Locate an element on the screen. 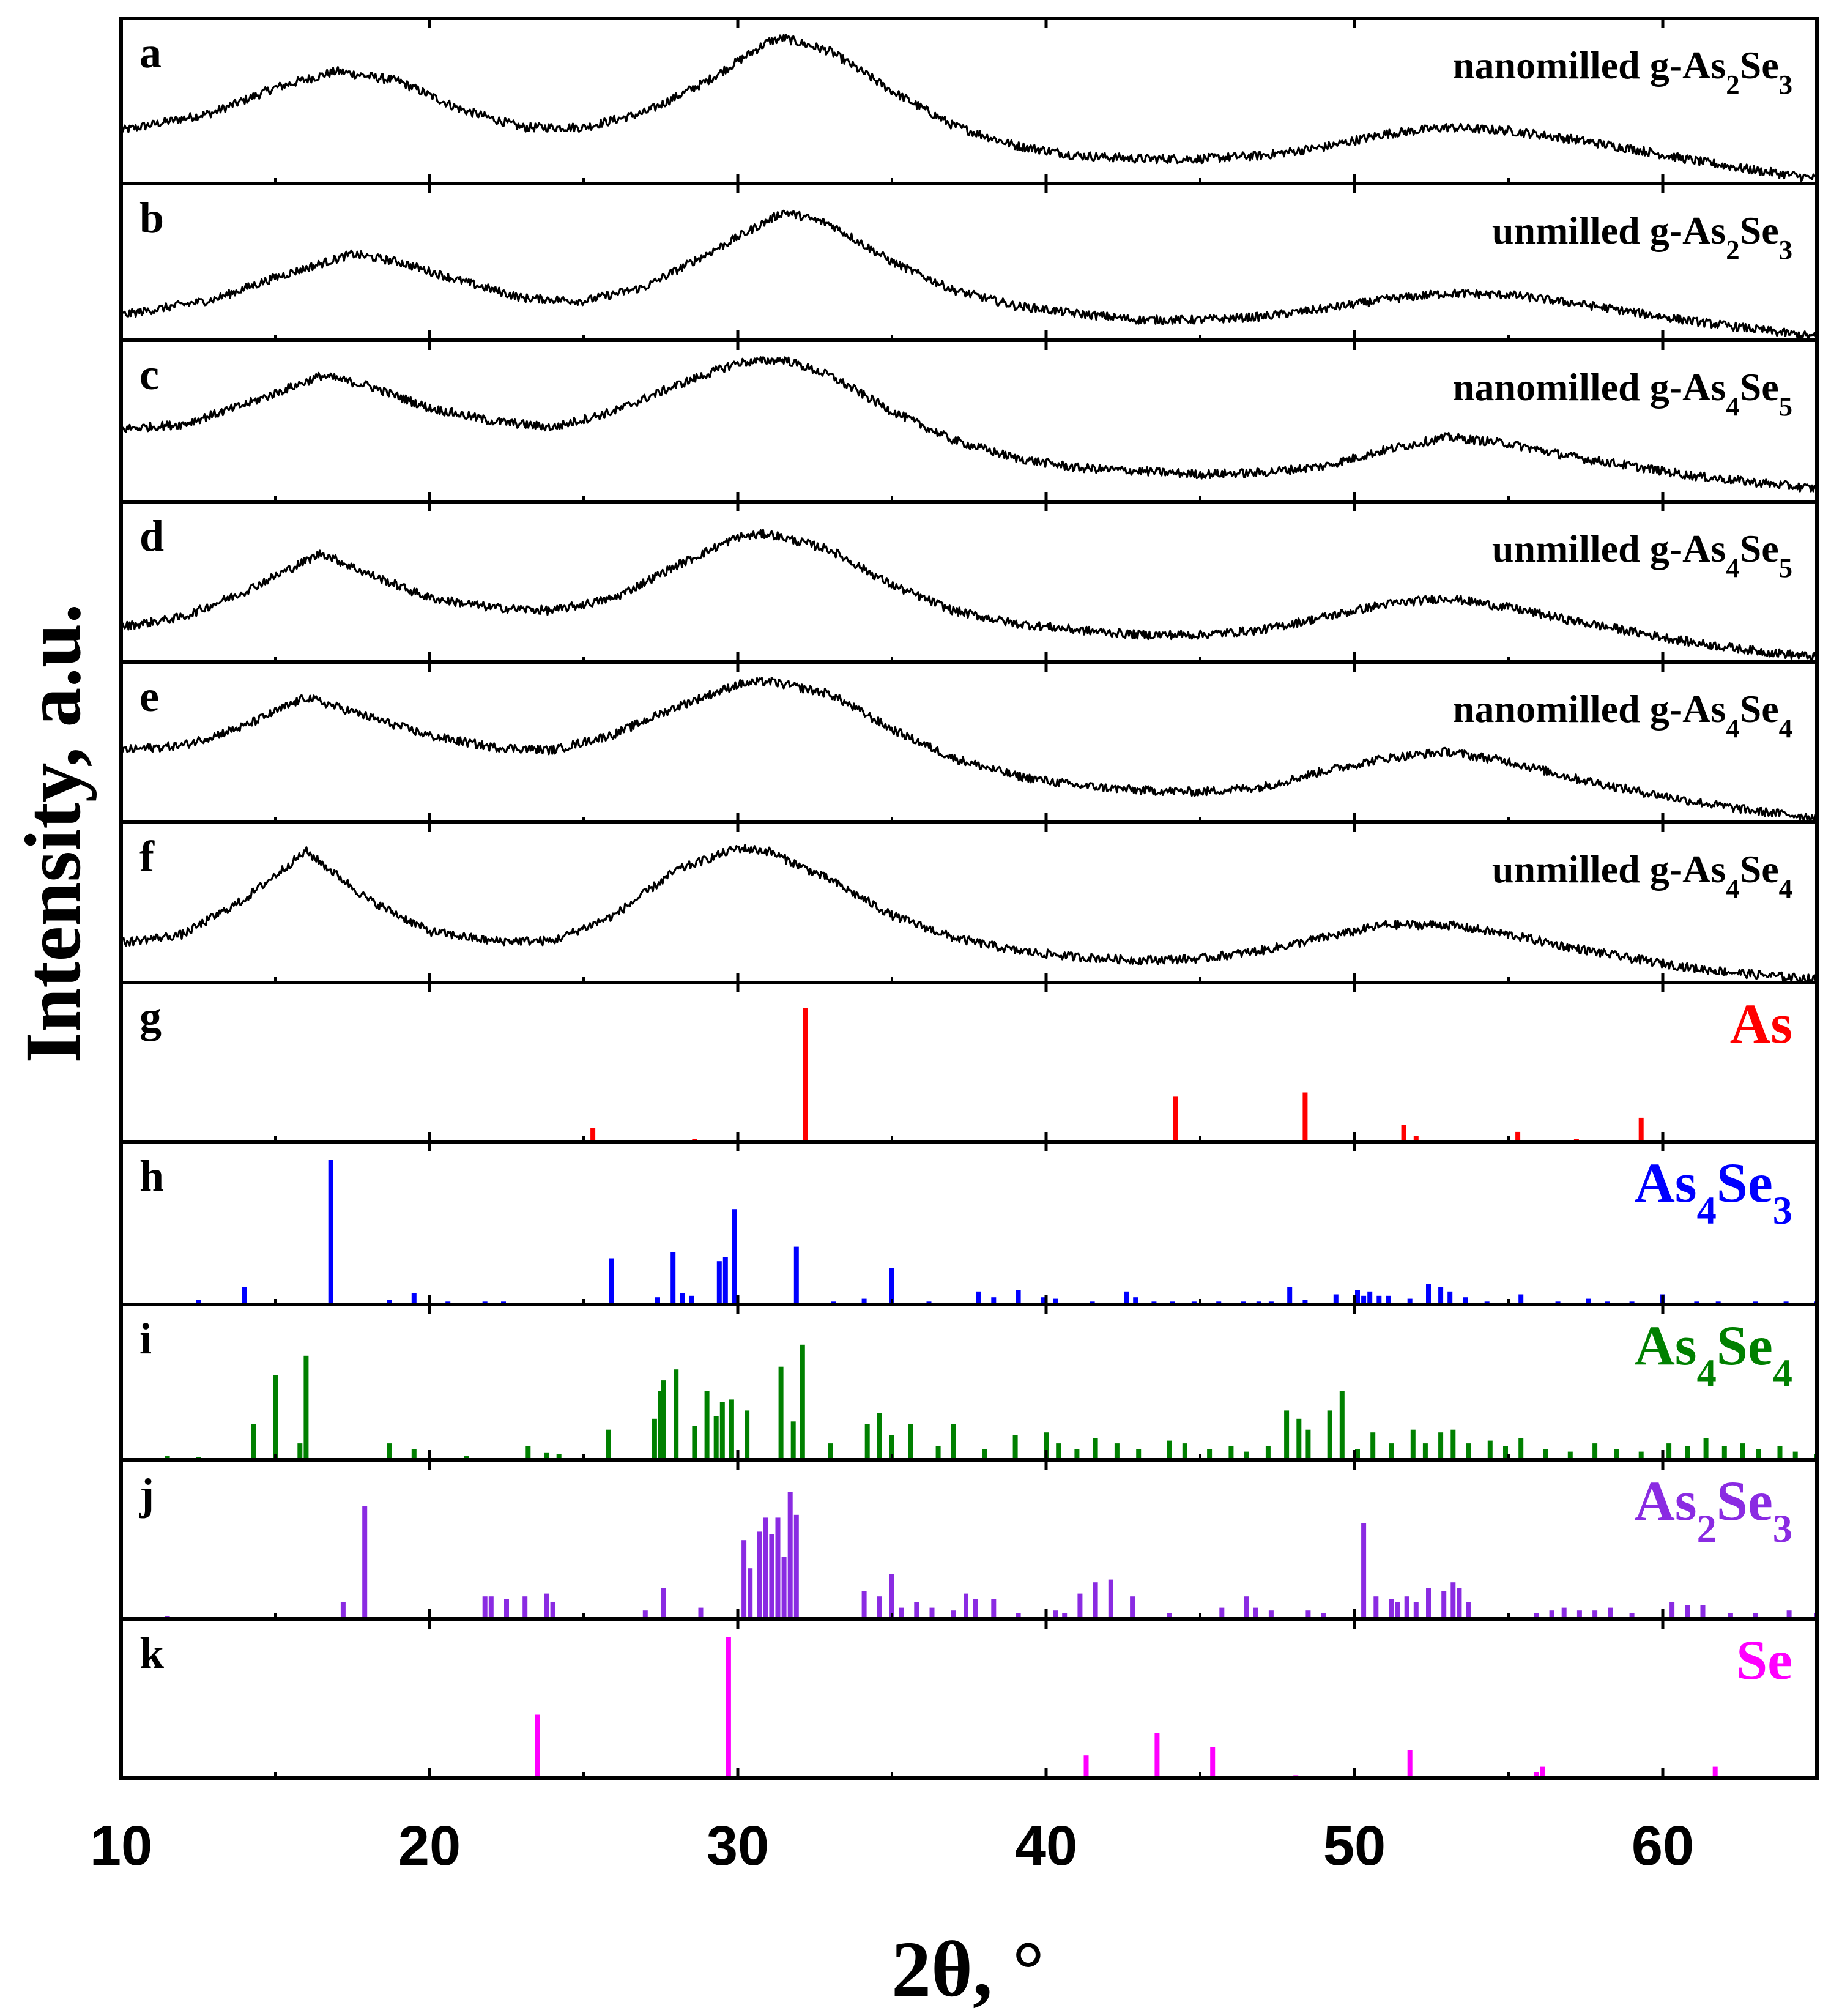 This screenshot has height=2016, width=1842. pattern-line-d is located at coordinates (969, 595).